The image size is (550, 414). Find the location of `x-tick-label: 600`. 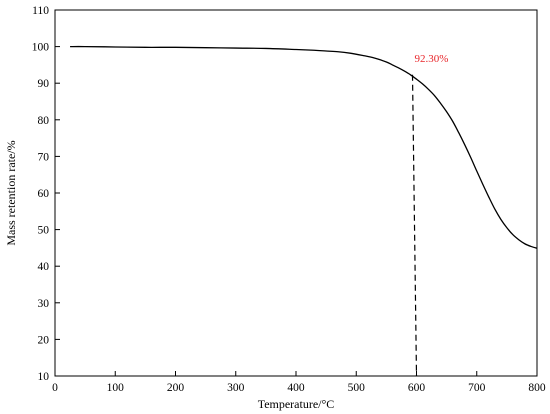

x-tick-label: 600 is located at coordinates (417, 388).